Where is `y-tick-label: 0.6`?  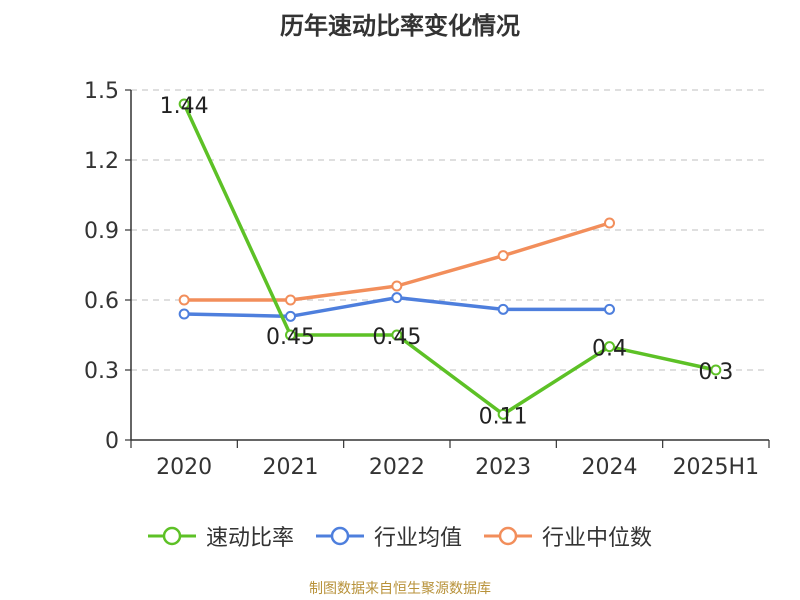
y-tick-label: 0.6 is located at coordinates (101, 301).